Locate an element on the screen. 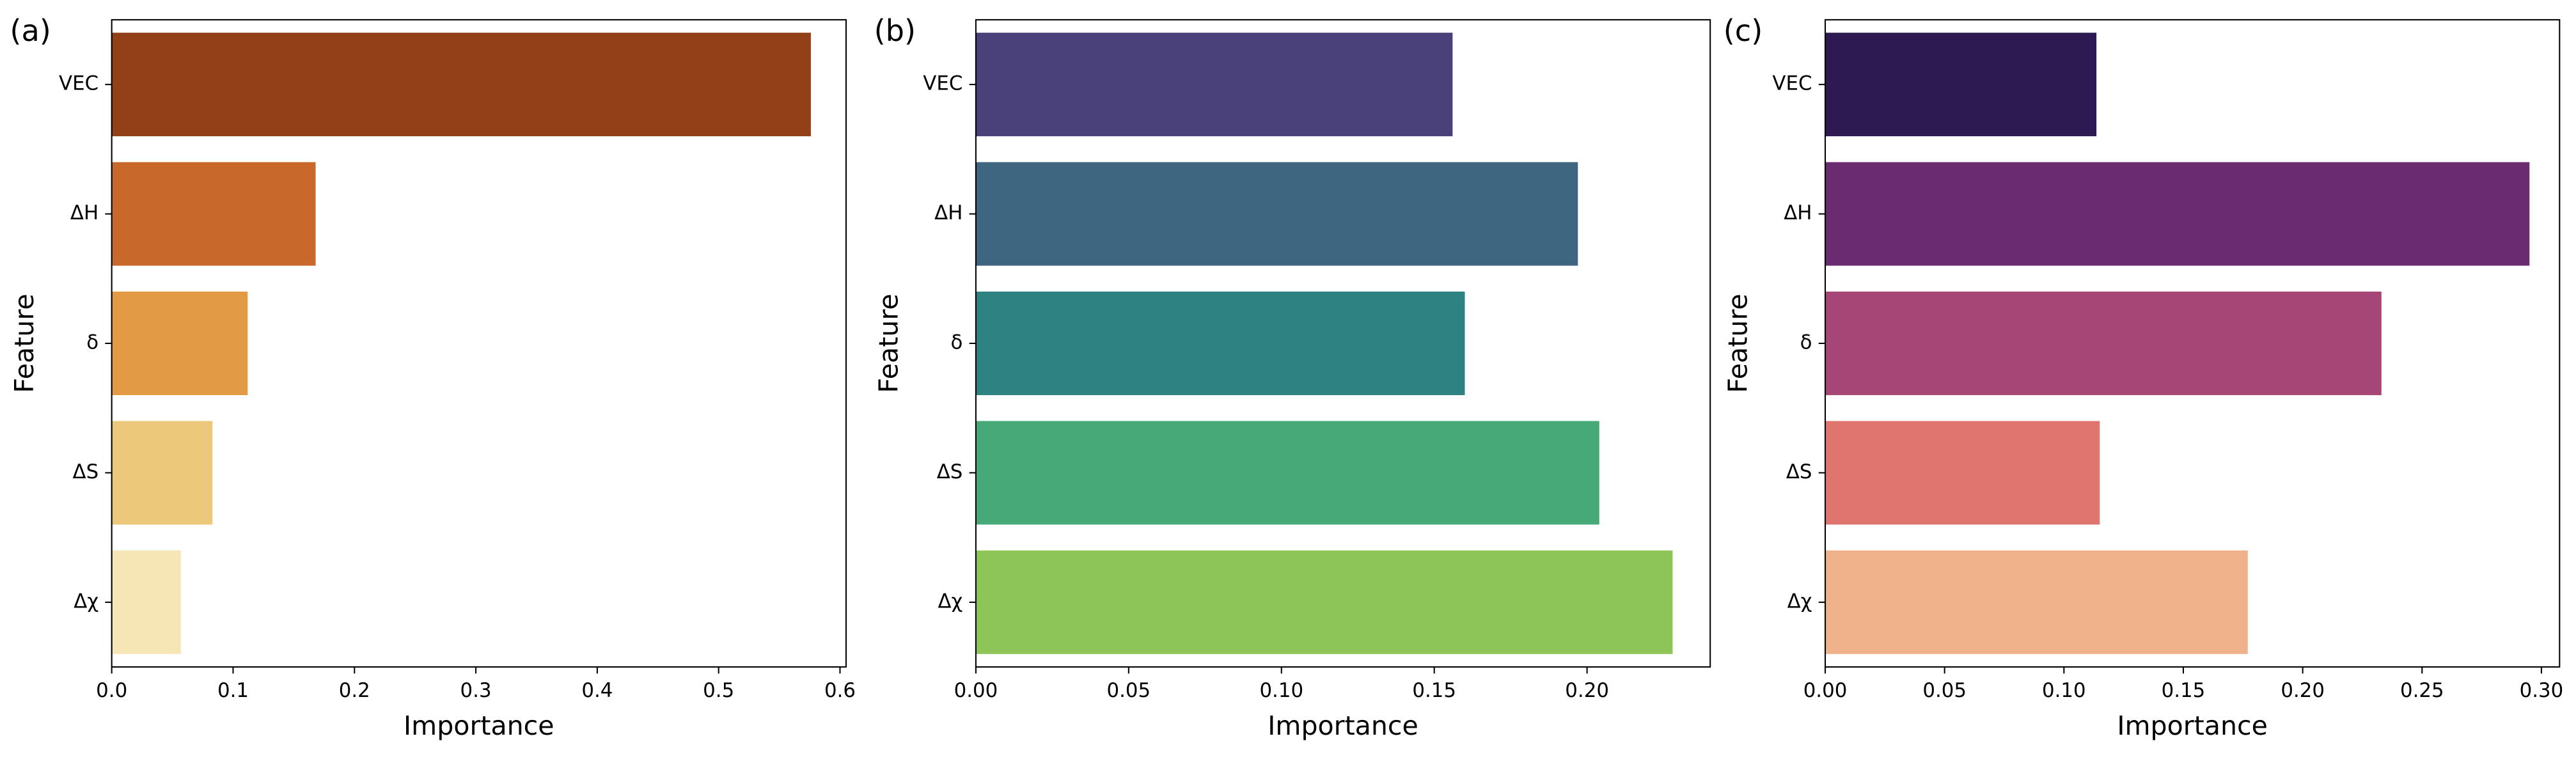  x-tick-label: 0.1 is located at coordinates (233, 690).